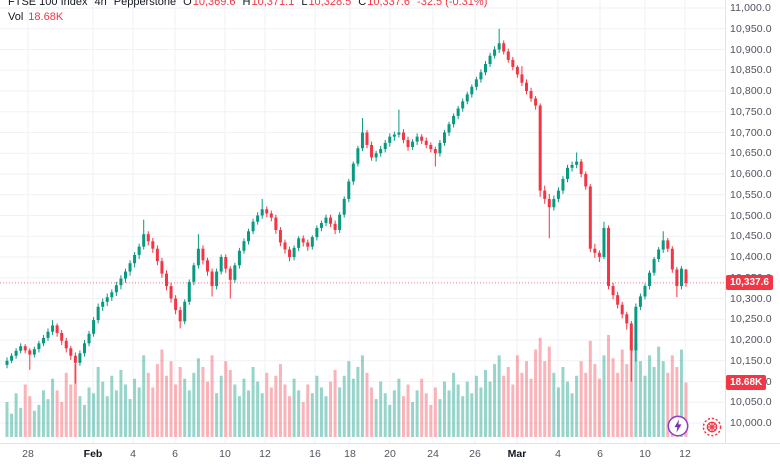  What do you see at coordinates (268, 4) in the screenshot?
I see `ohlc-high: H 10,371.1` at bounding box center [268, 4].